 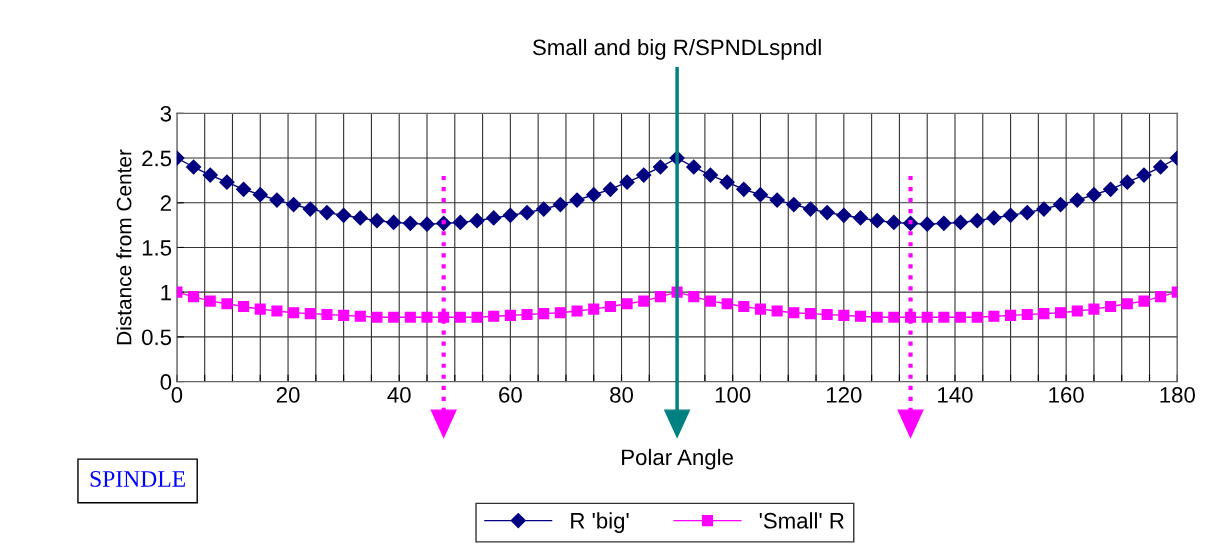 What do you see at coordinates (510, 395) in the screenshot?
I see `x-tick-label: 60` at bounding box center [510, 395].